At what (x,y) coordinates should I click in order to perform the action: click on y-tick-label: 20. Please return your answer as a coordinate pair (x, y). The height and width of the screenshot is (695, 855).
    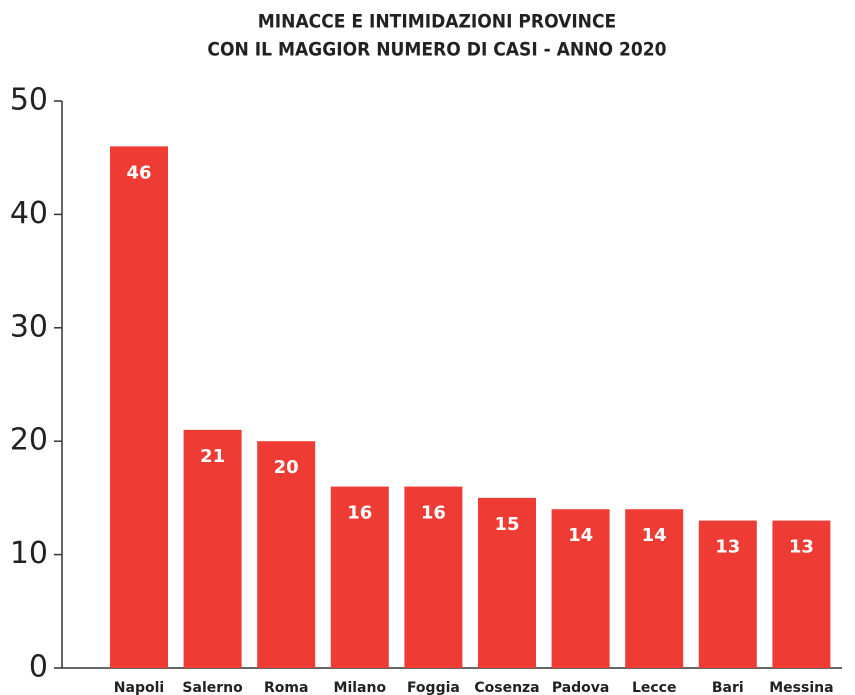
    Looking at the image, I should click on (29, 440).